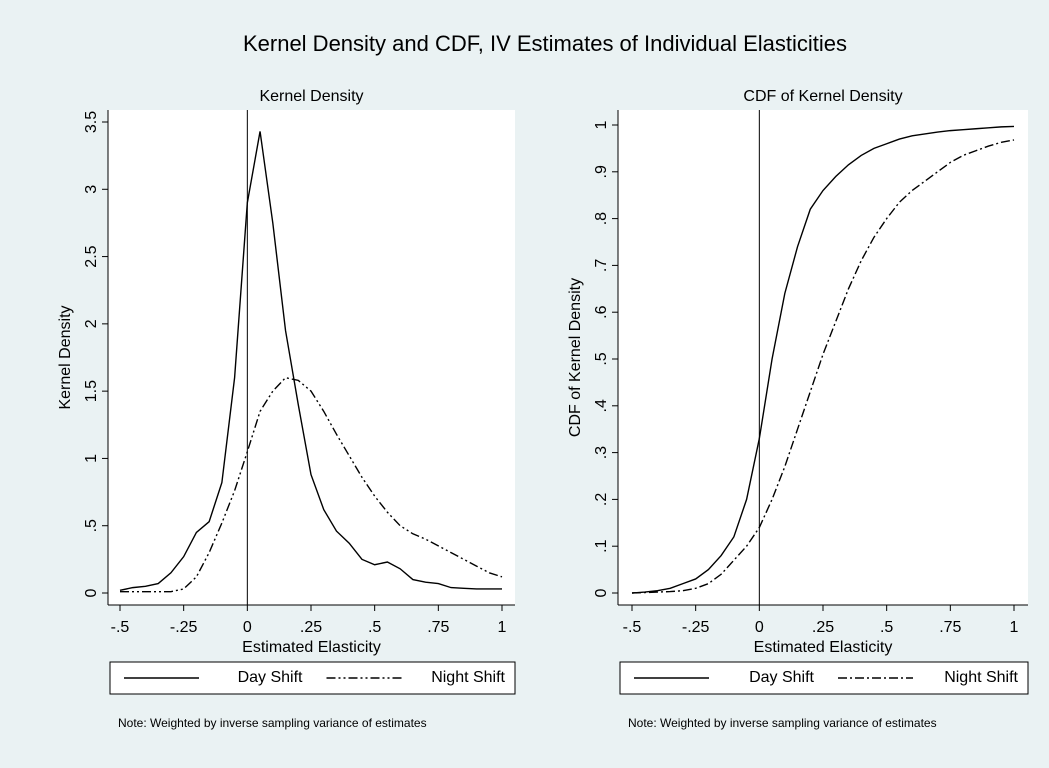  Describe the element at coordinates (575, 357) in the screenshot. I see `y-axis-title: CDF of Kernel Density` at that location.